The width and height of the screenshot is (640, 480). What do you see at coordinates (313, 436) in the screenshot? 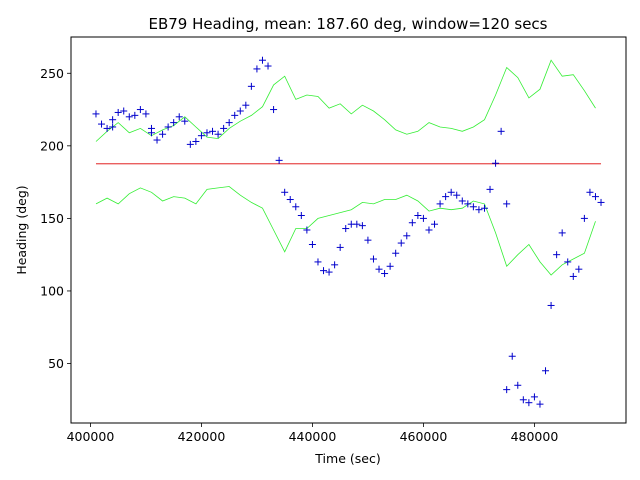
I see `x-tick-label: 440000` at bounding box center [313, 436].